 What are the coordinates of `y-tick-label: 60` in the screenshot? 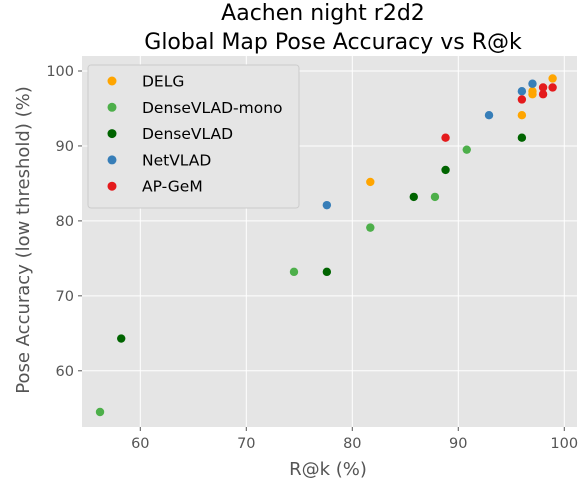 It's located at (65, 372).